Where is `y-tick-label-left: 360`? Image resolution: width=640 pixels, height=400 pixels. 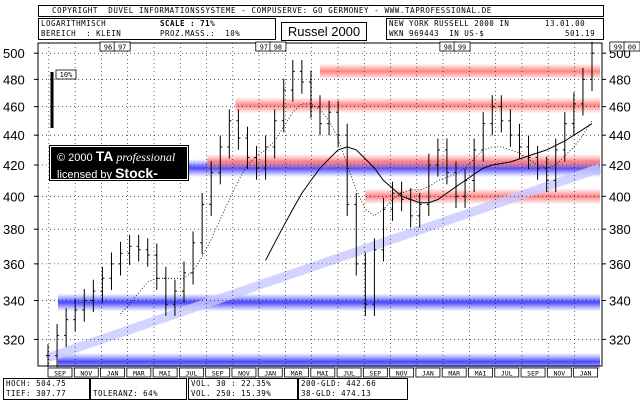
y-tick-label-left: 360 is located at coordinates (14, 264).